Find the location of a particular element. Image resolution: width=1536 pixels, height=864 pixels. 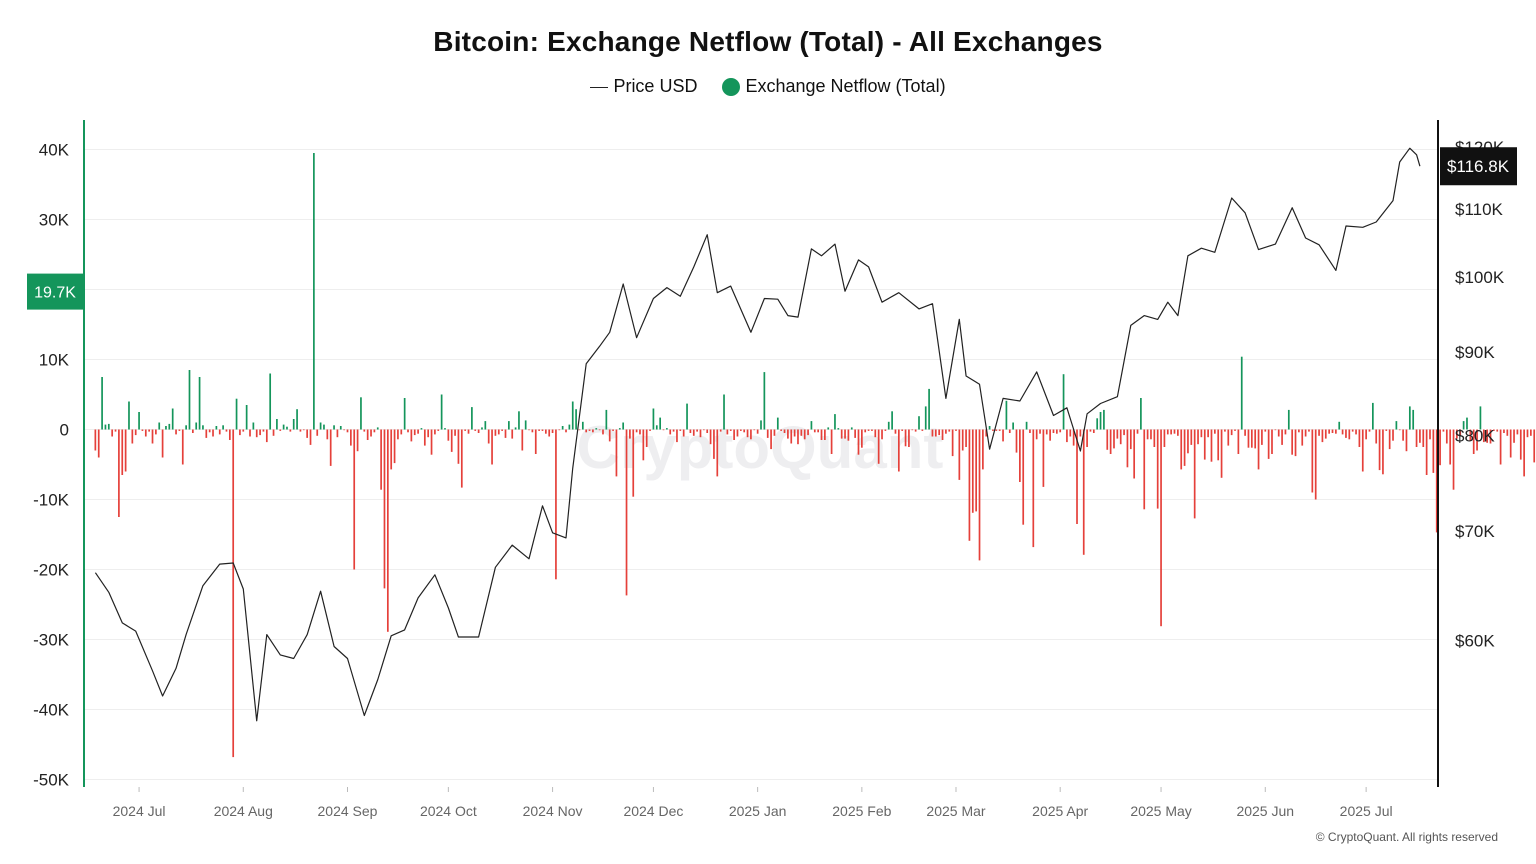

x-tick-label: 2024 Dec is located at coordinates (653, 811).